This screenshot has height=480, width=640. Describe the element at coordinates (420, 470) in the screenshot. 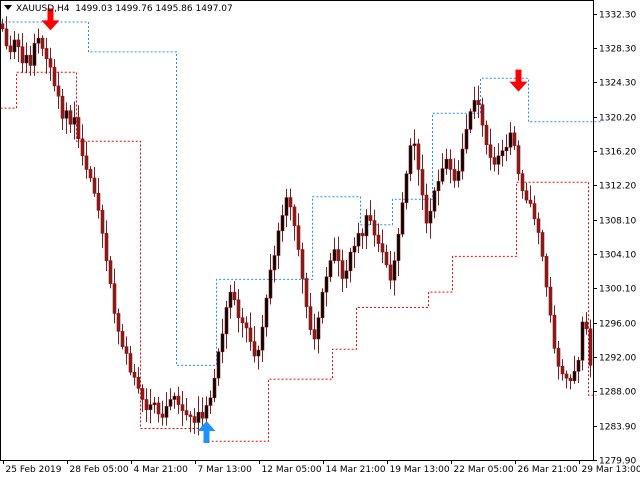

I see `x-tick-label: 19 Mar 13:00` at that location.